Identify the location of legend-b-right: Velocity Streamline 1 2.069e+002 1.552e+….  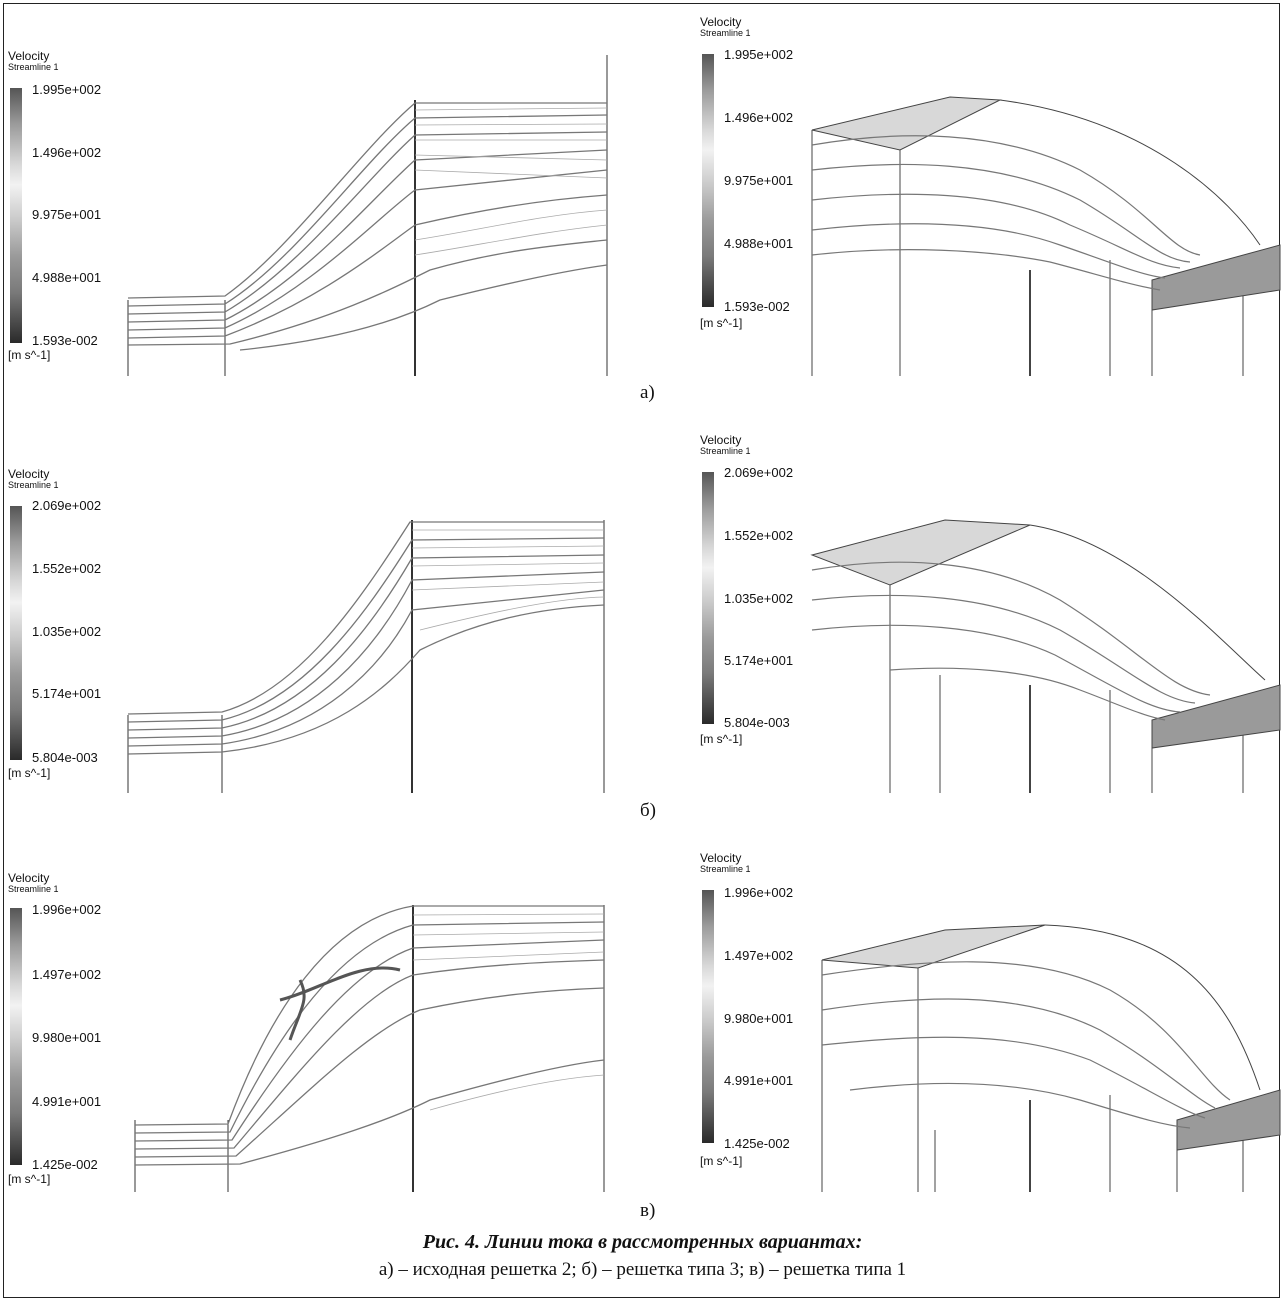
(780, 599).